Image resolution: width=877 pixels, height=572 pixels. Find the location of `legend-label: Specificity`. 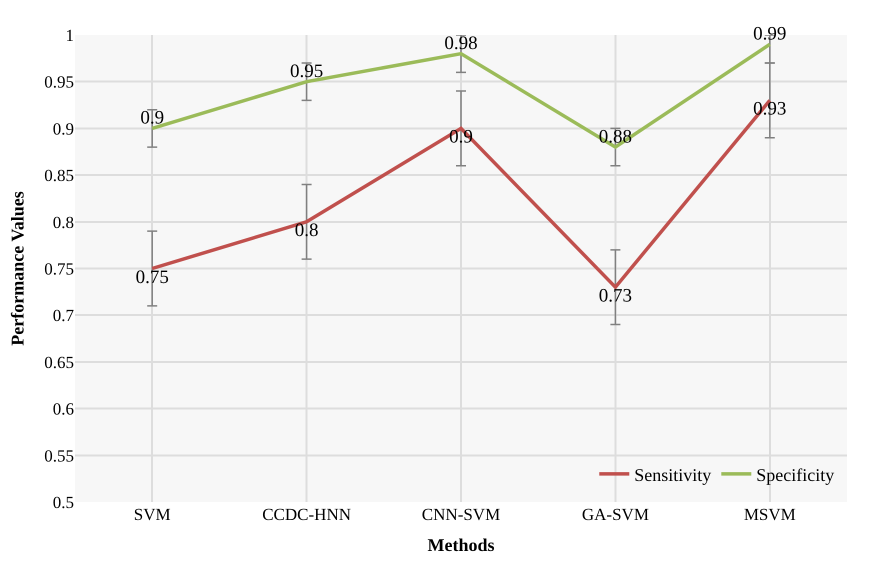

legend-label: Specificity is located at coordinates (795, 474).